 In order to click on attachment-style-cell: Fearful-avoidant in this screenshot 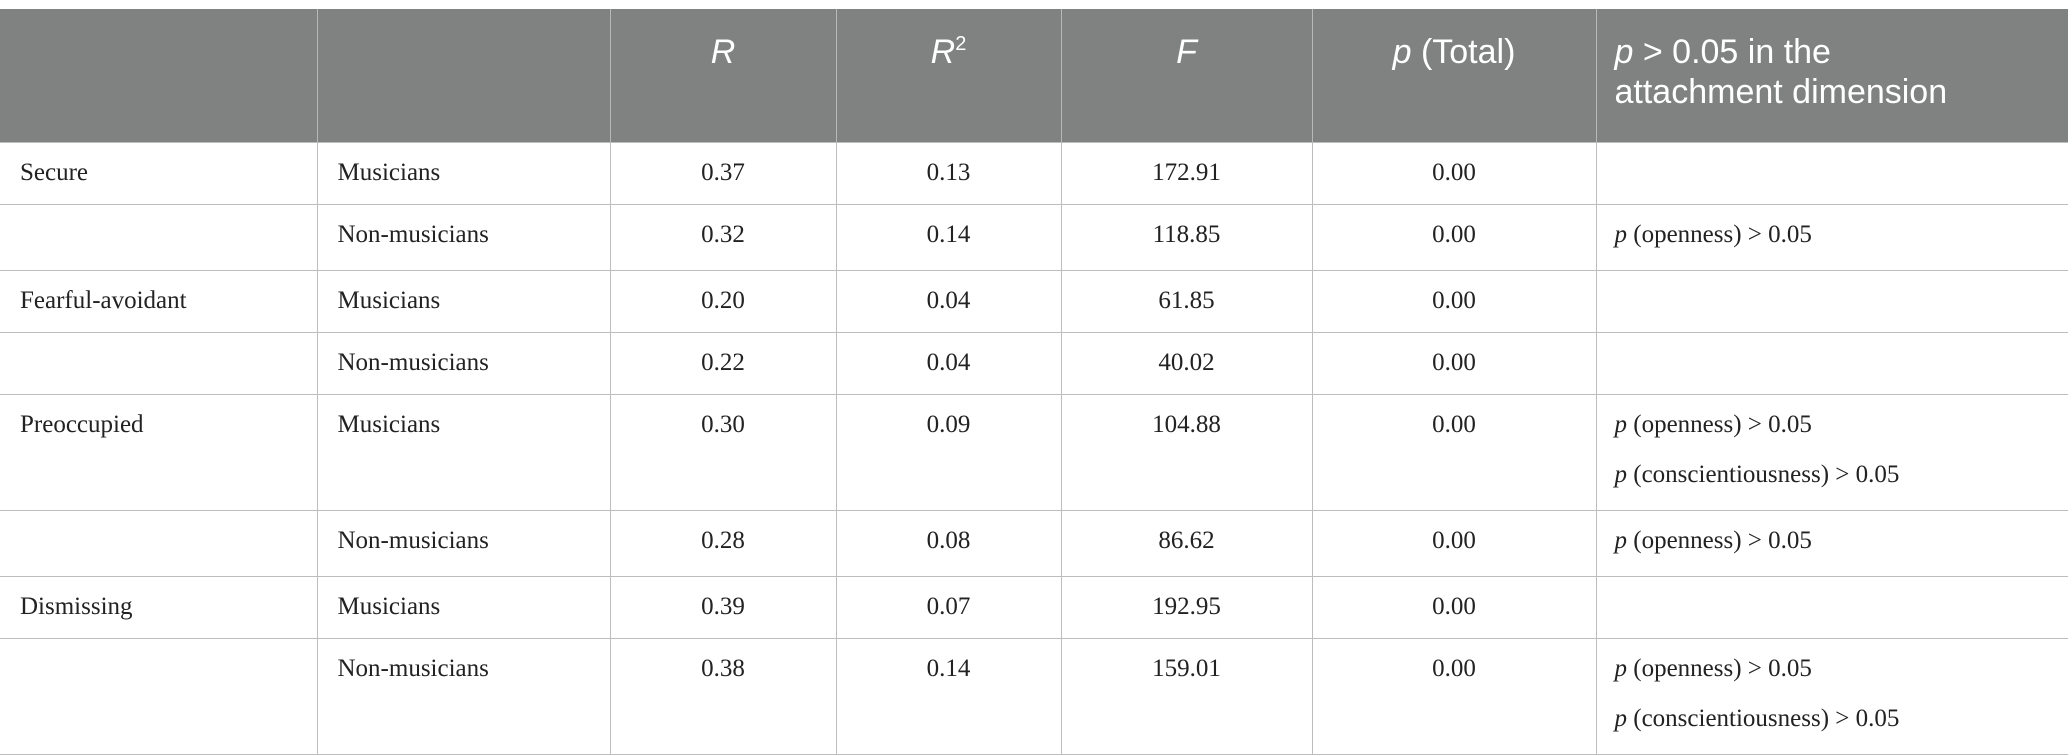, I will do `click(158, 302)`.